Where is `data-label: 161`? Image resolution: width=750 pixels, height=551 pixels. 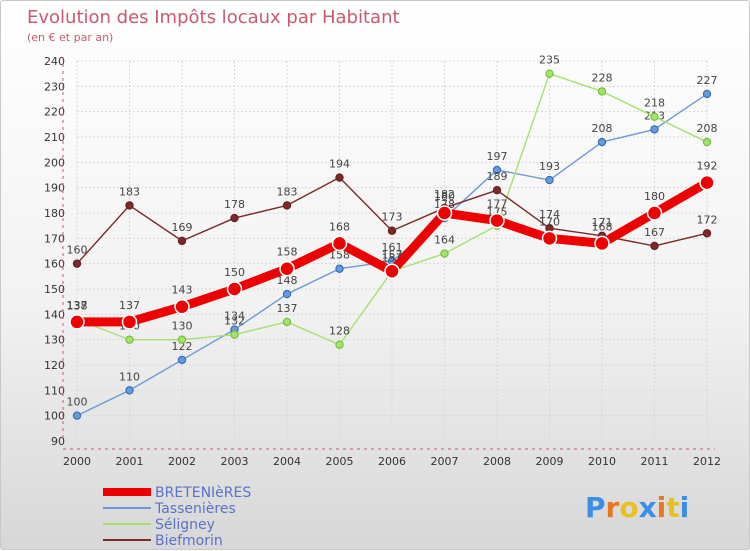 data-label: 161 is located at coordinates (392, 247).